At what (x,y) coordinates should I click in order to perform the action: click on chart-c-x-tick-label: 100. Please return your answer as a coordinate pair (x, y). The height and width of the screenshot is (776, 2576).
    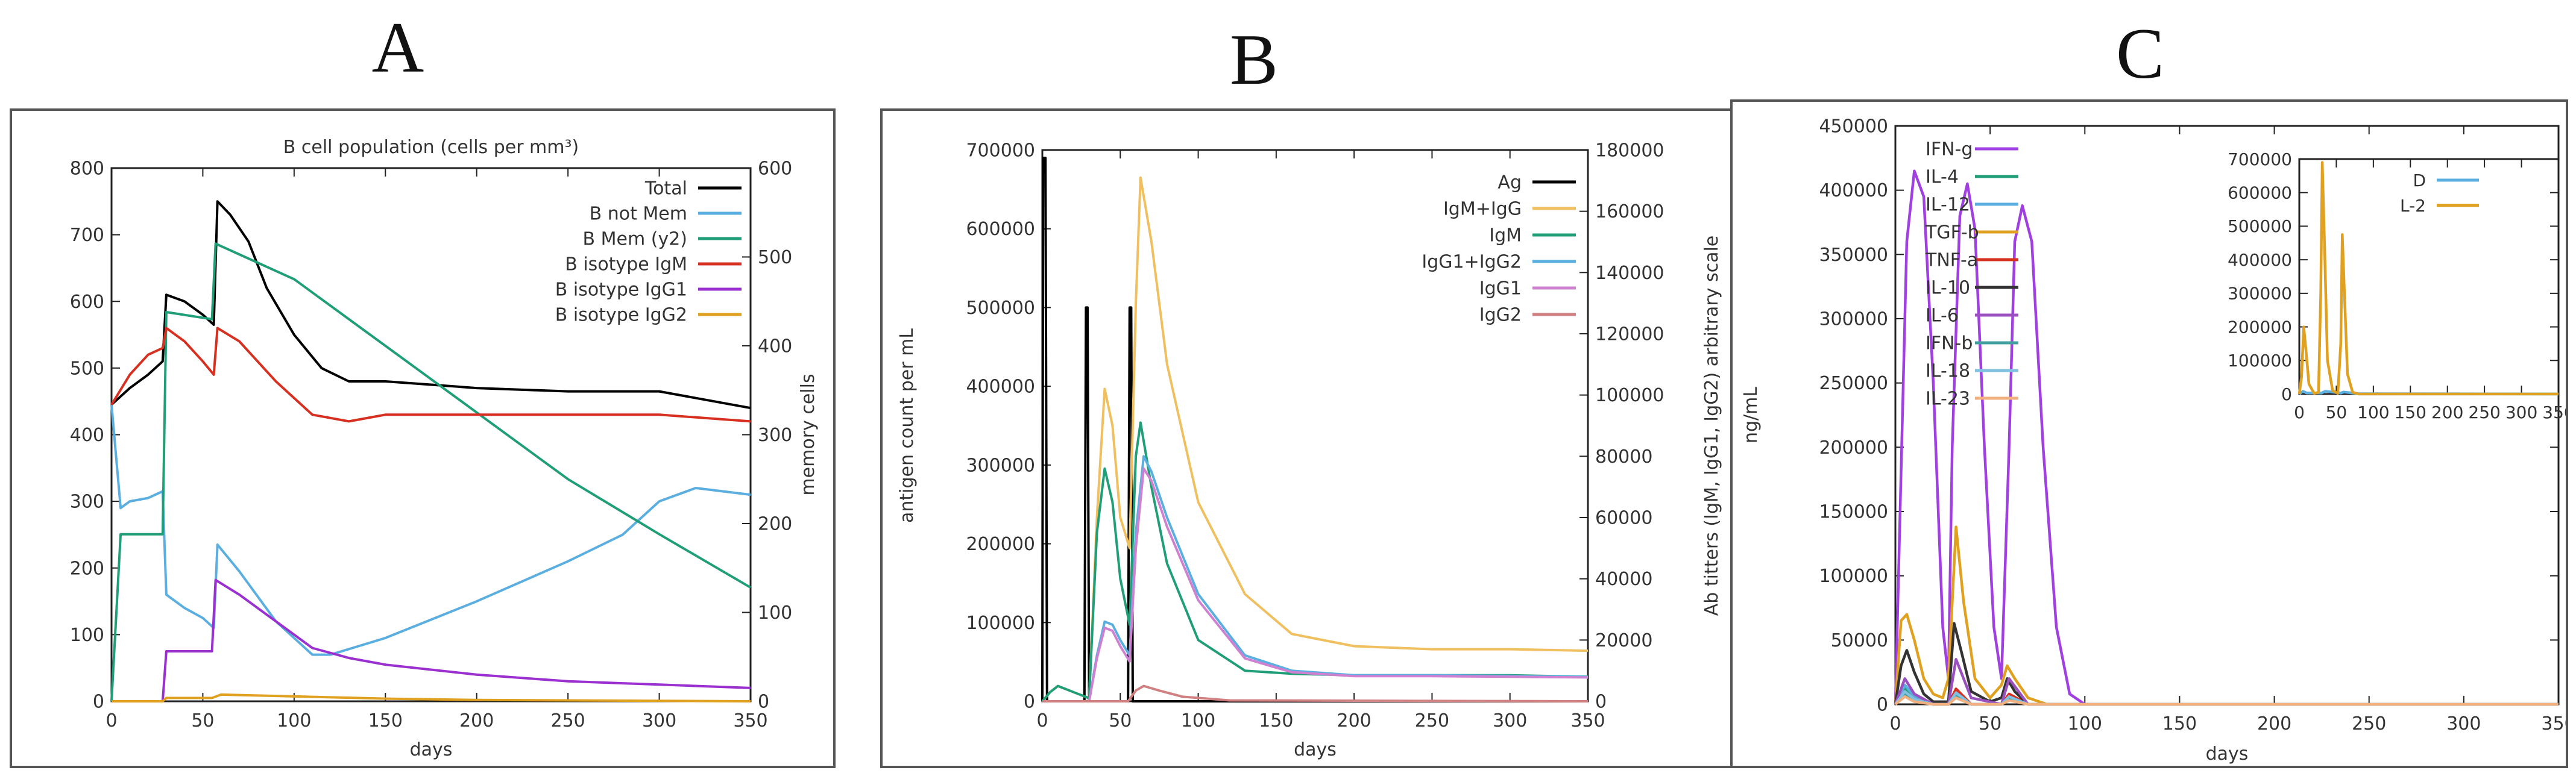
    Looking at the image, I should click on (2085, 723).